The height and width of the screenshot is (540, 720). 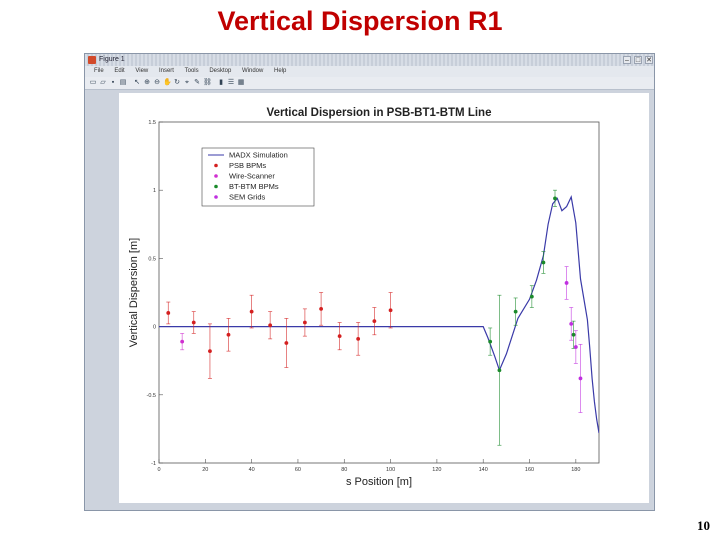 What do you see at coordinates (158, 470) in the screenshot?
I see `x-tick-label: 0` at bounding box center [158, 470].